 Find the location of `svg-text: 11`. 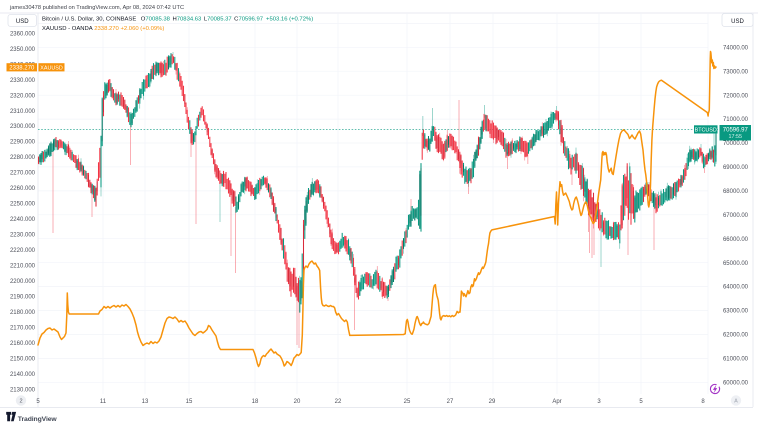

svg-text: 11 is located at coordinates (103, 402).